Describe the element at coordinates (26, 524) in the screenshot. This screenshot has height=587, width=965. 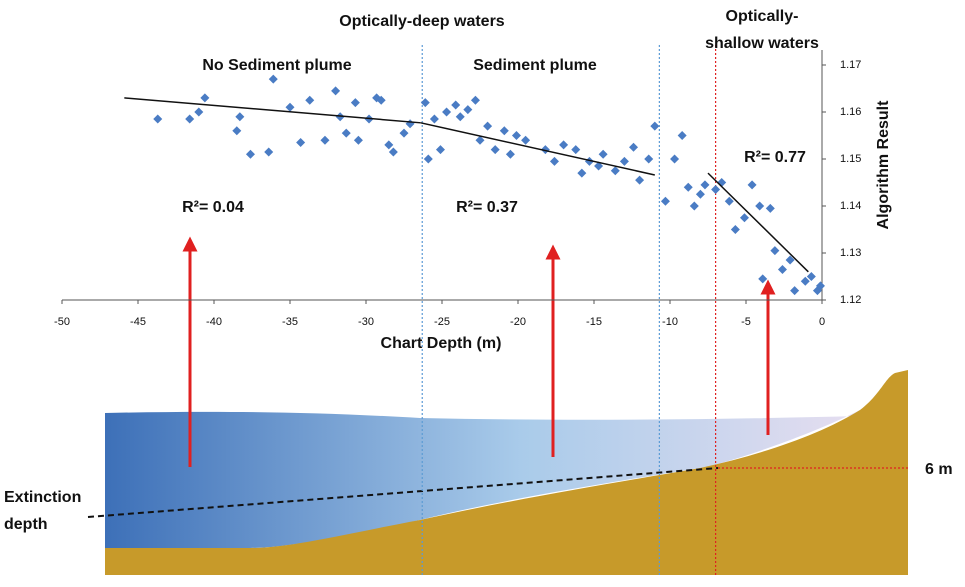
I see `extinction-label: depth` at that location.